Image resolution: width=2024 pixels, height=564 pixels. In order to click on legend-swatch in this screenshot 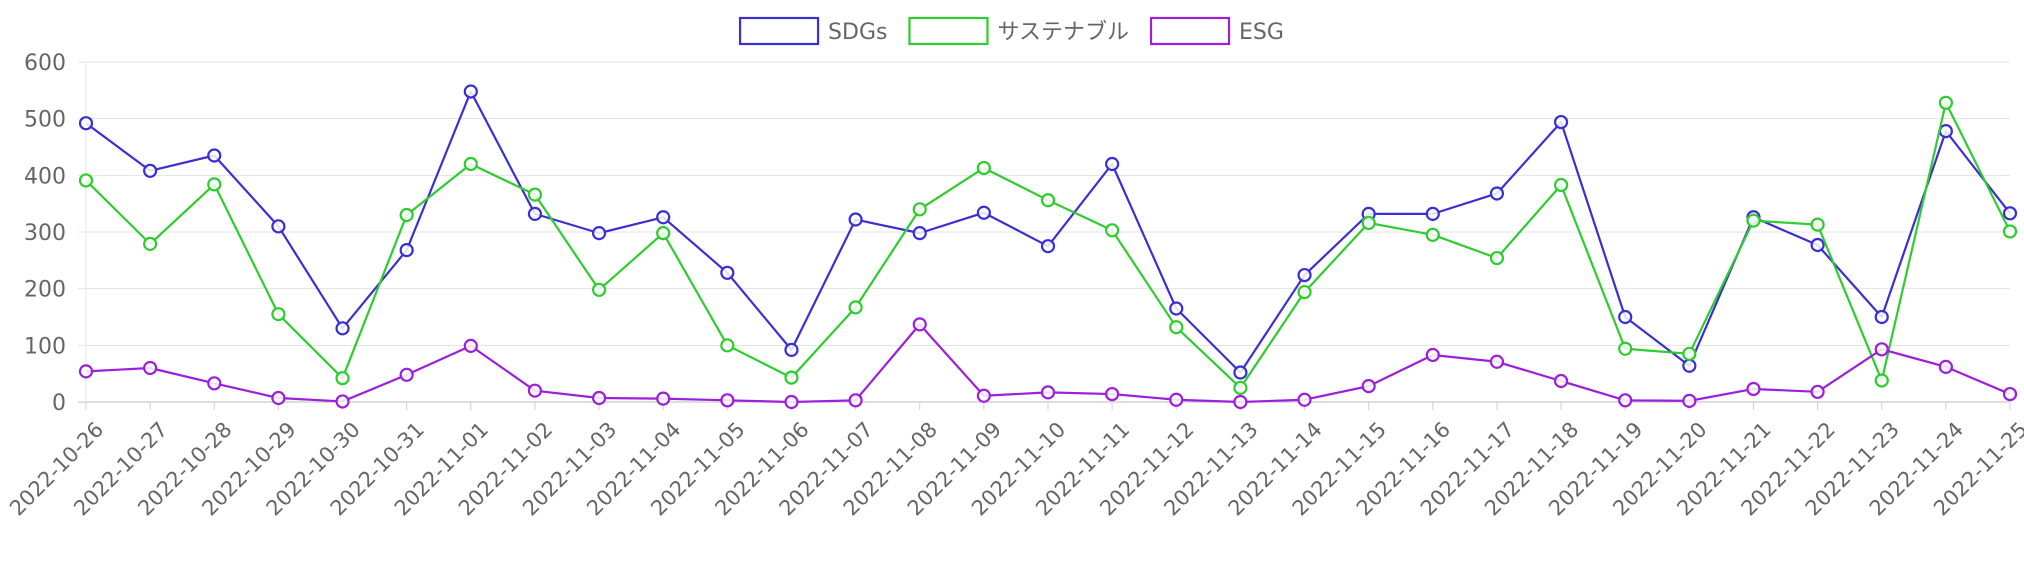, I will do `click(948, 31)`.